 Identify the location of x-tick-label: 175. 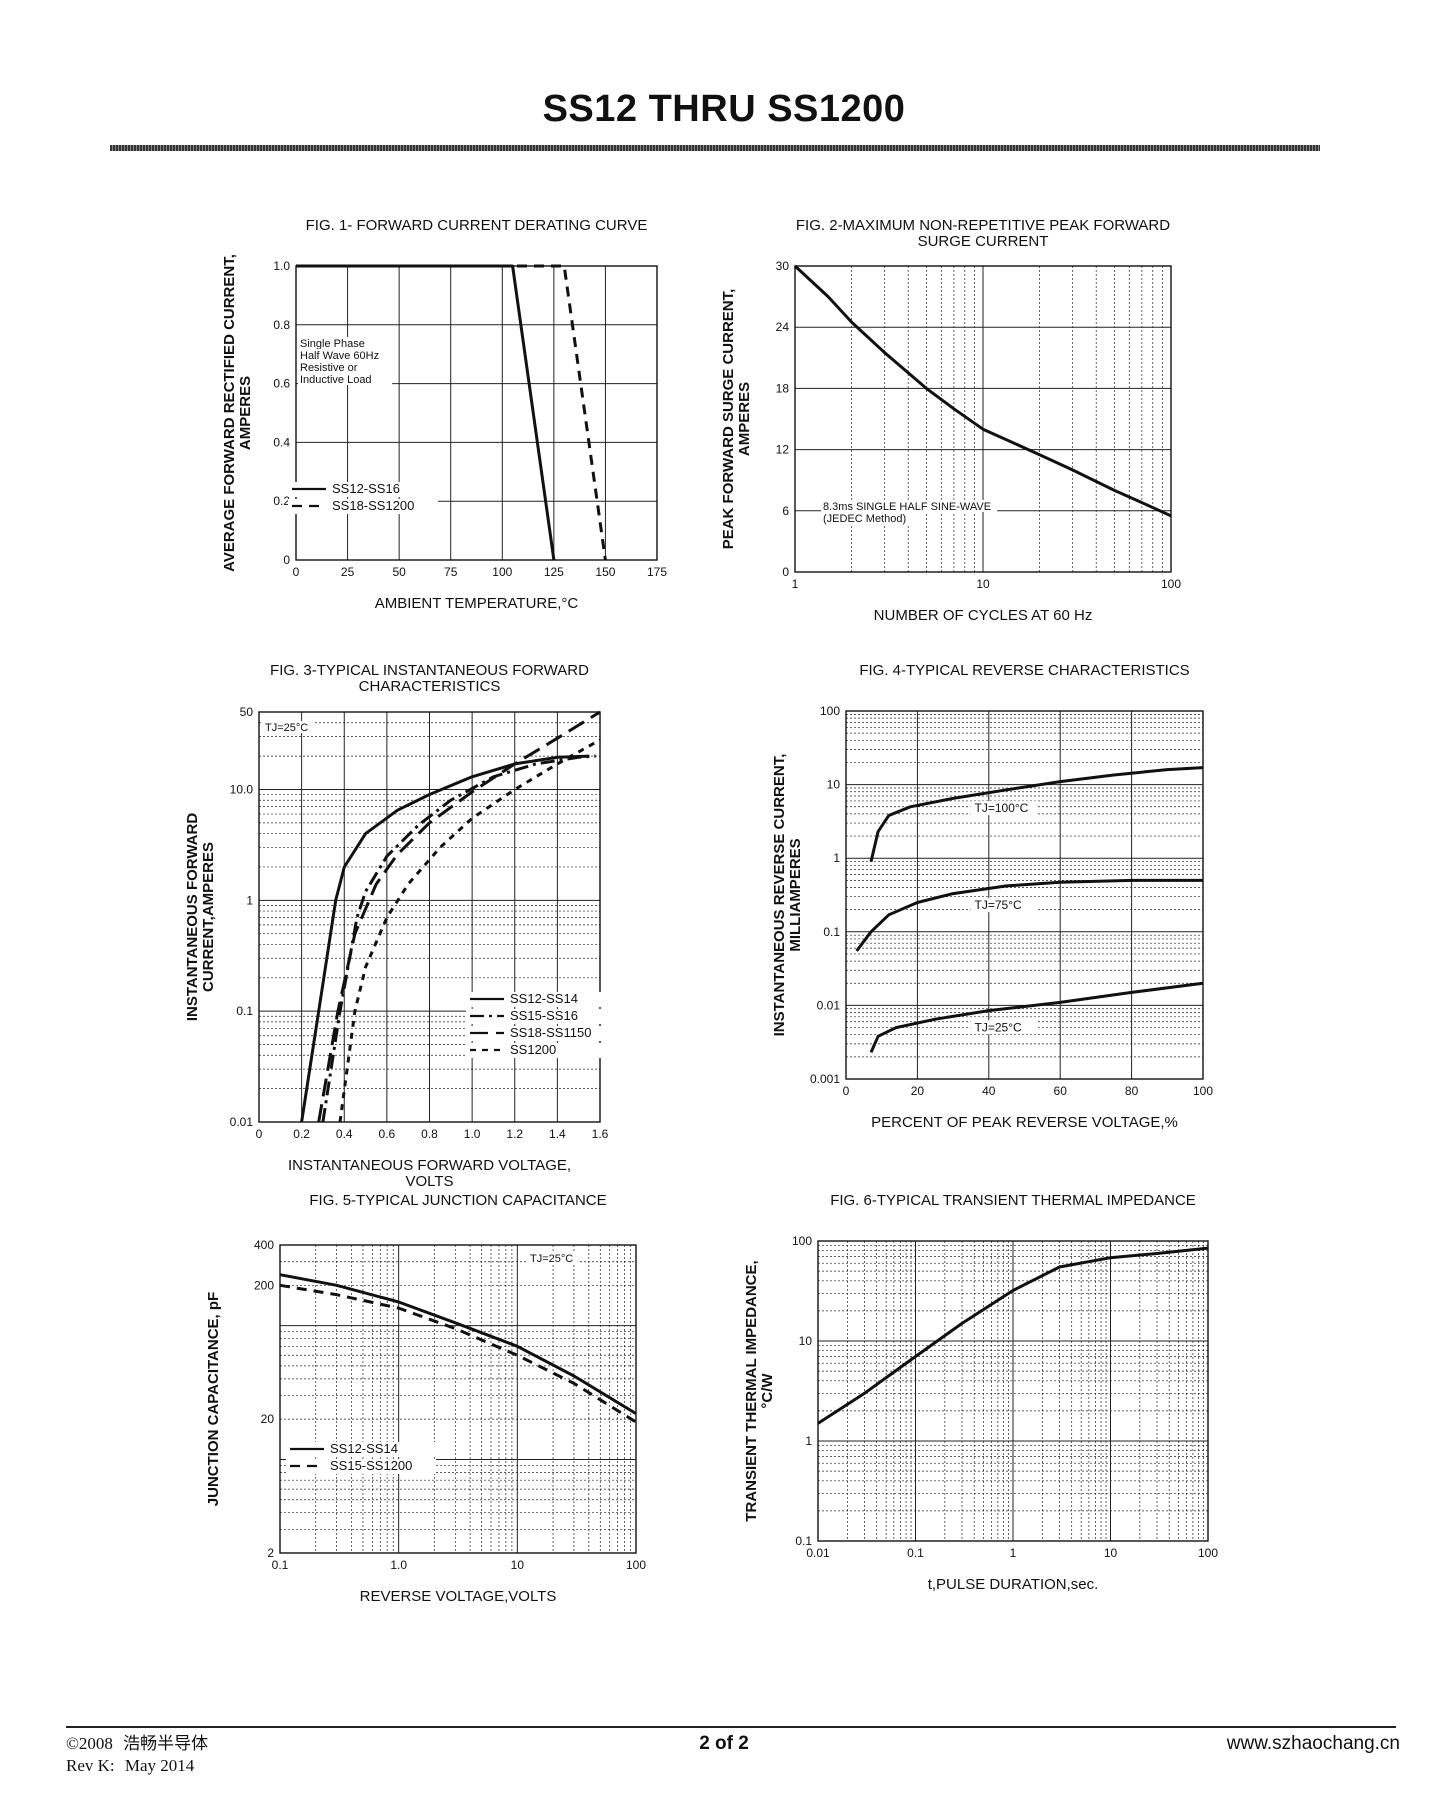
(657, 572).